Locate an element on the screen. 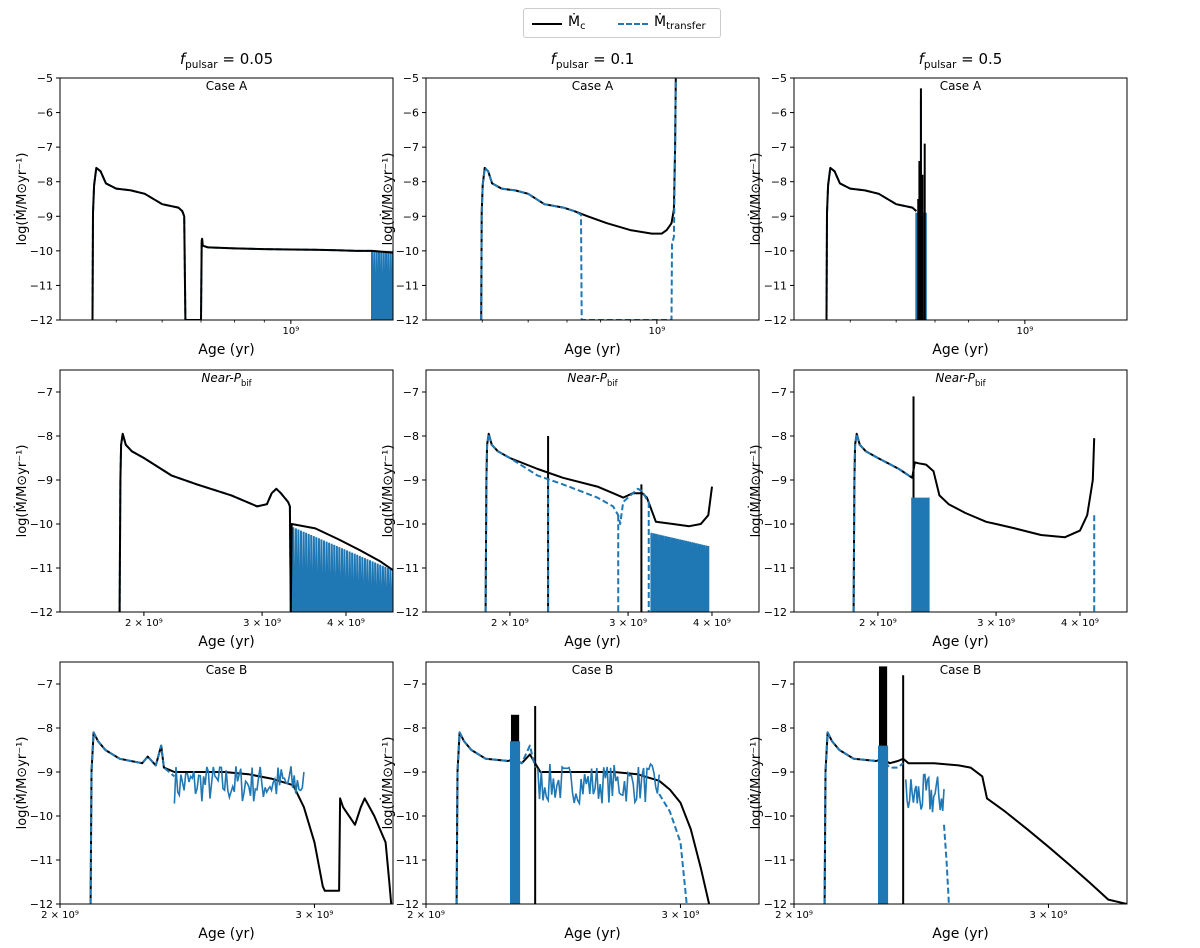 The image size is (1200, 948). legend-line-mdot-c is located at coordinates (547, 24).